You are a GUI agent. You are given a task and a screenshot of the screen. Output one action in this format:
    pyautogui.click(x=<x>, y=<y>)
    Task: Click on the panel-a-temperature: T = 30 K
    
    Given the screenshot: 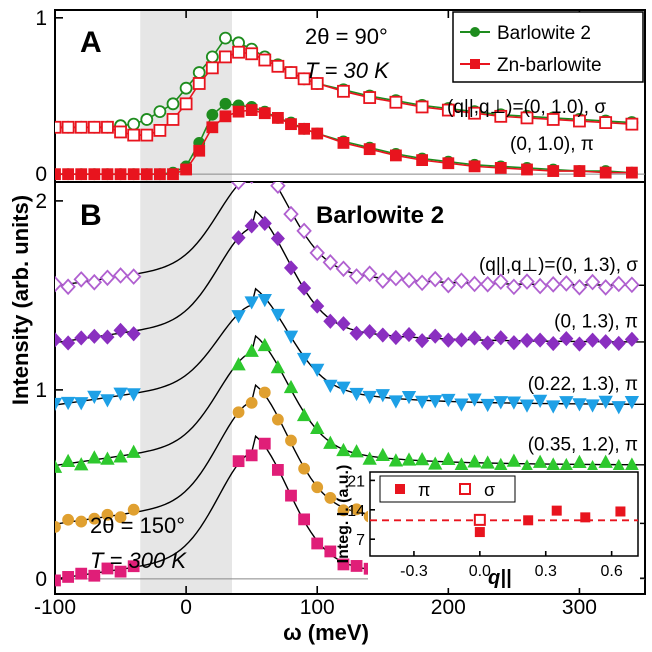 What is the action you would take?
    pyautogui.click(x=347, y=70)
    